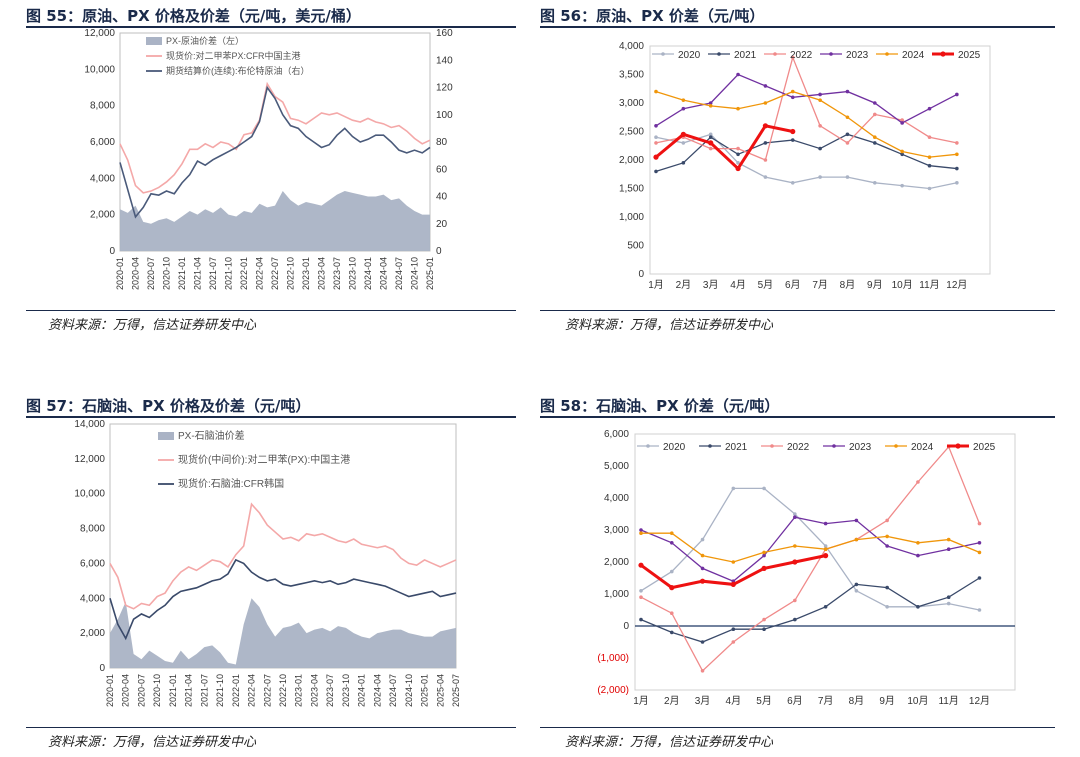 This screenshot has height=757, width=1080. I want to click on series-line-2021, so click(810, 610).